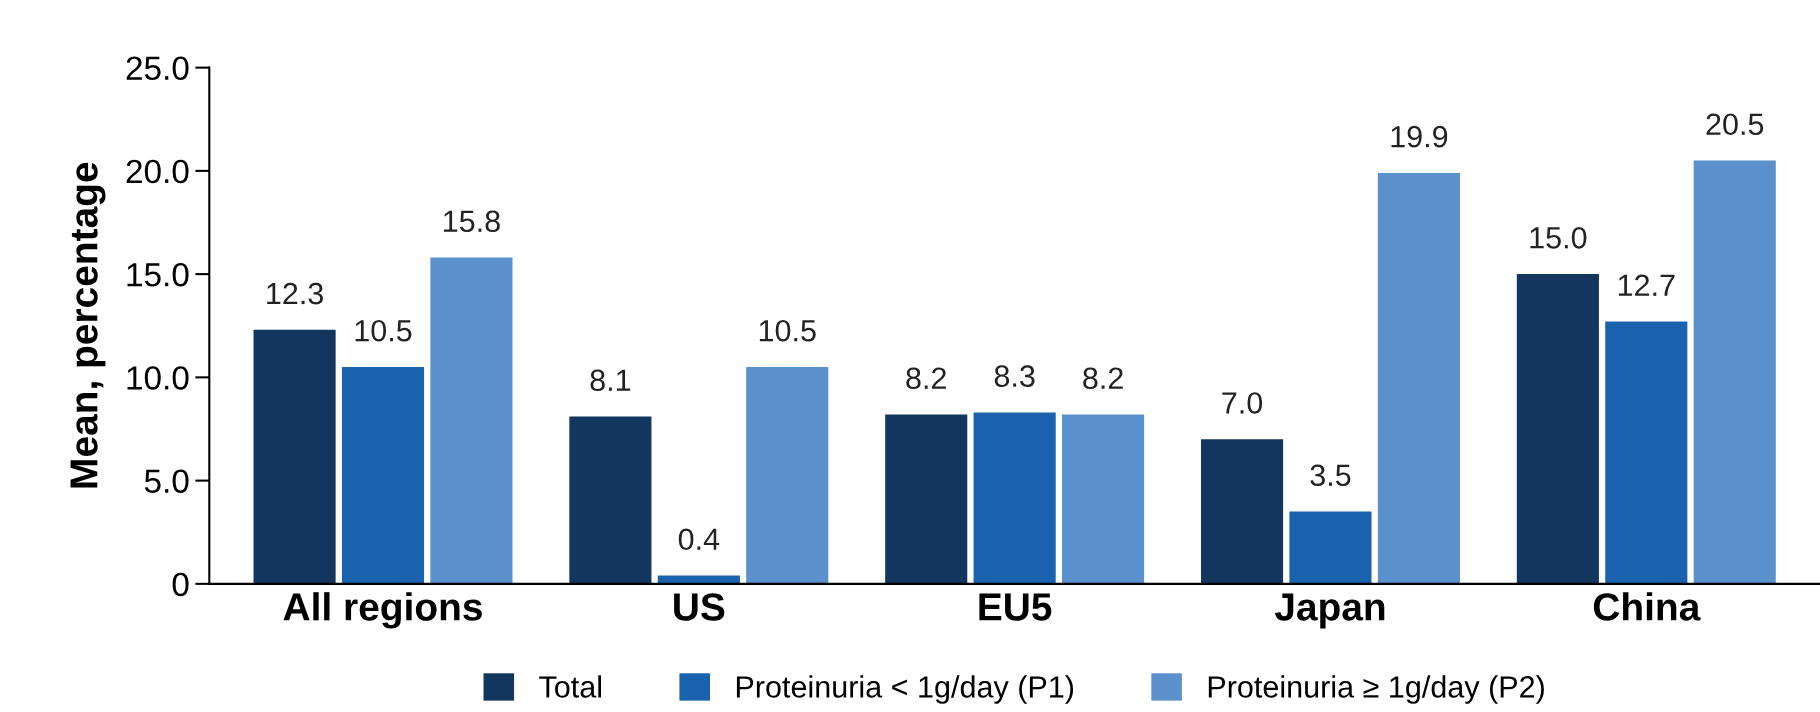 This screenshot has height=712, width=1820. Describe the element at coordinates (1558, 238) in the screenshot. I see `data-label: 15.0` at that location.